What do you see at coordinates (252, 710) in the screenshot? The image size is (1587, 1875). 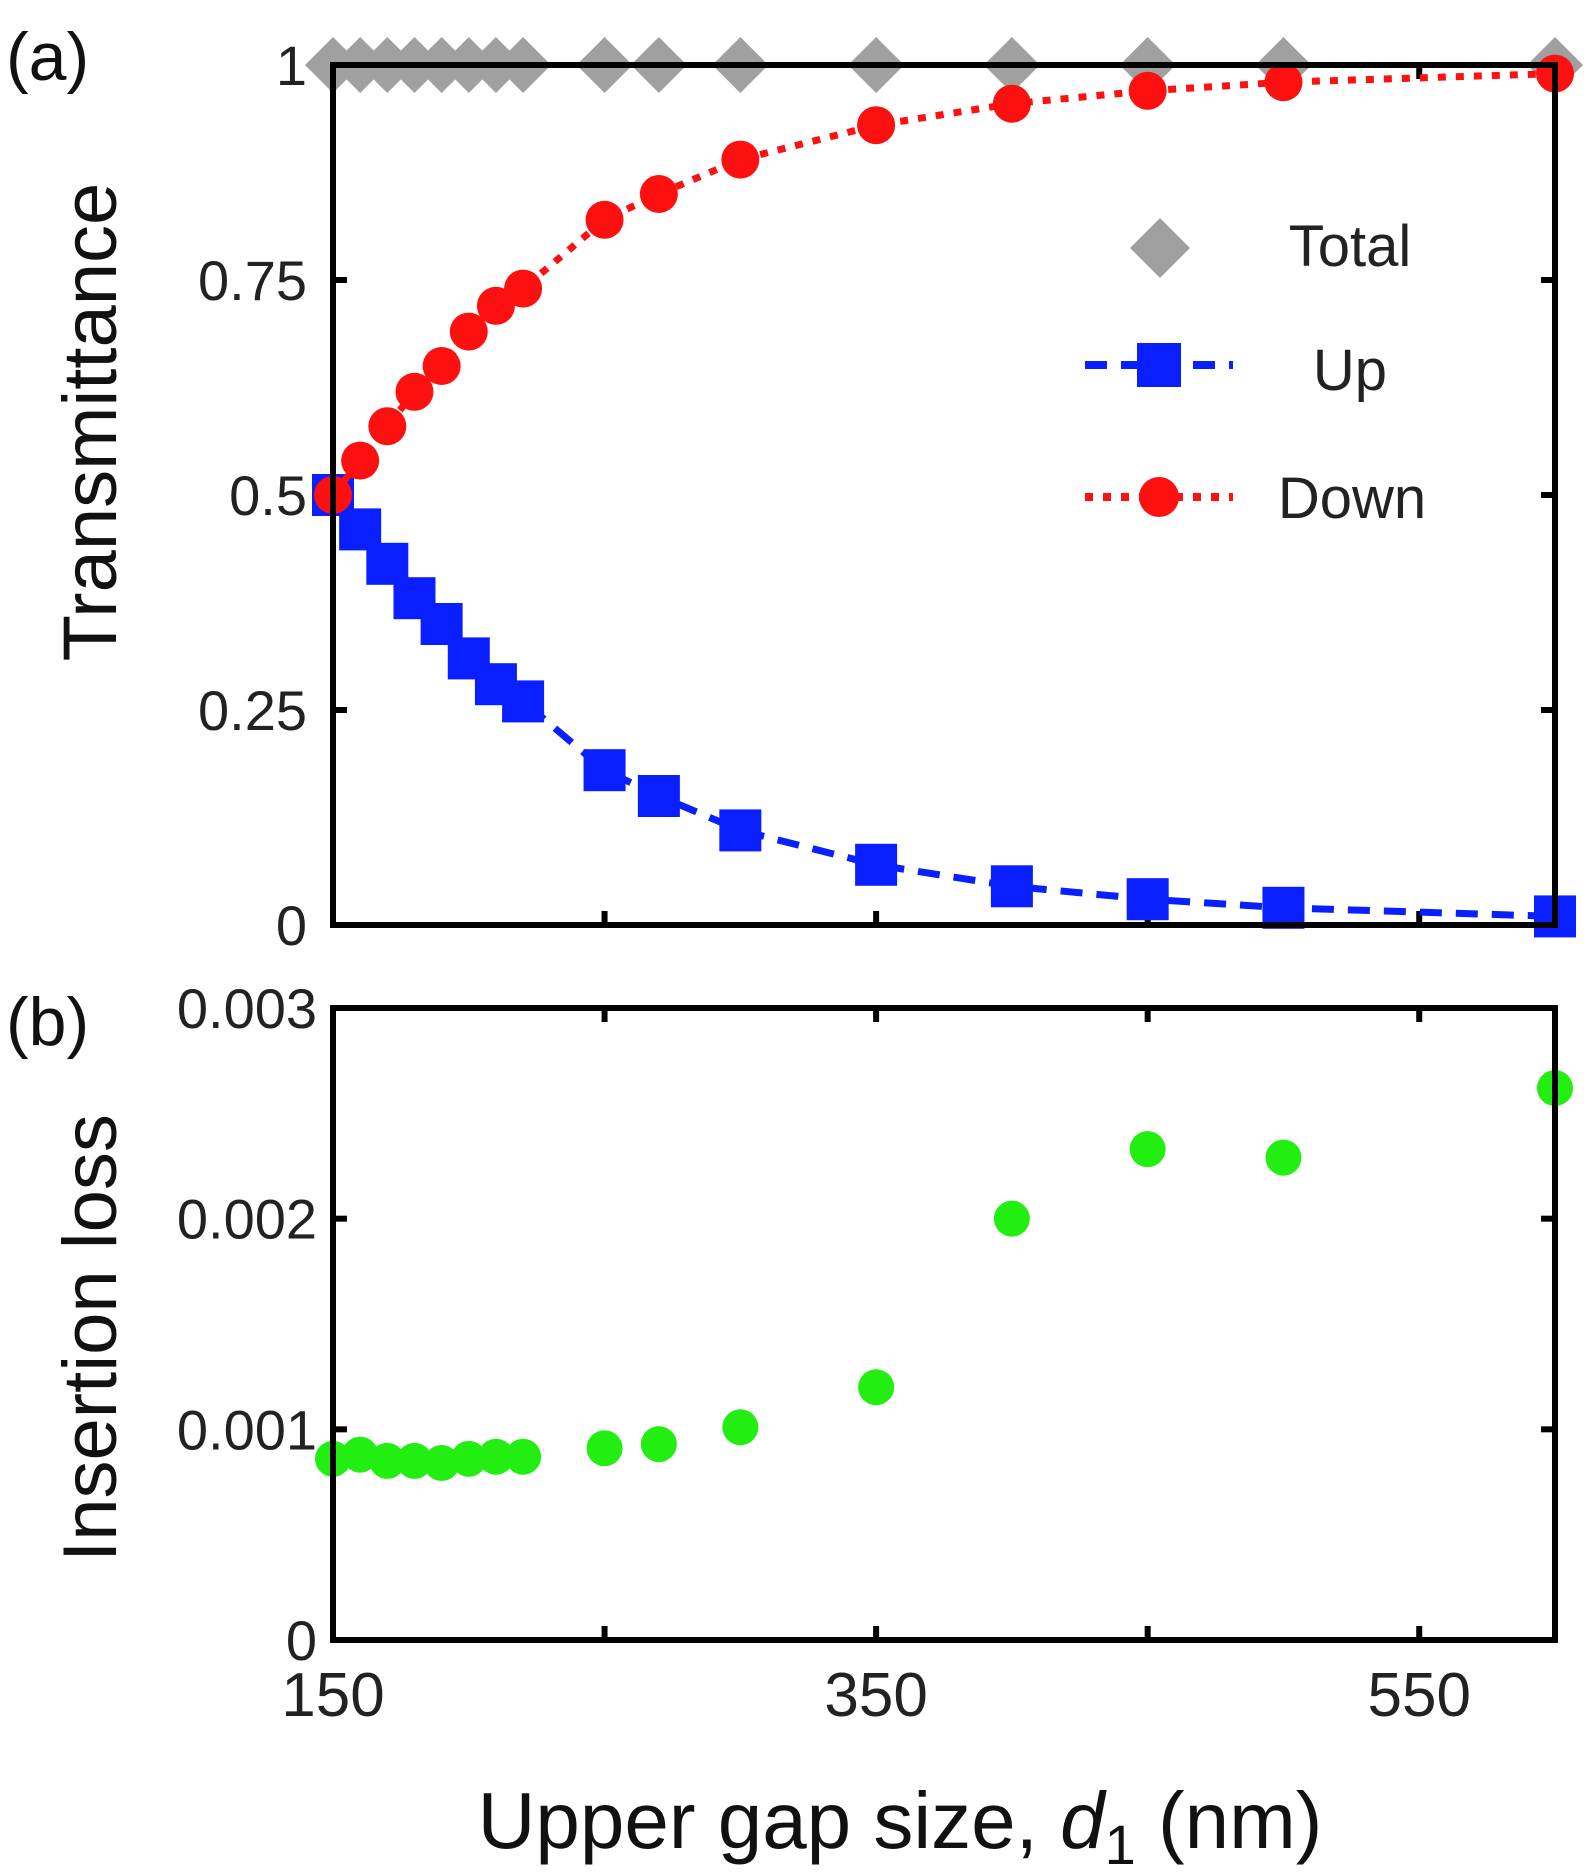 I see `y-tick-label: 0.25` at bounding box center [252, 710].